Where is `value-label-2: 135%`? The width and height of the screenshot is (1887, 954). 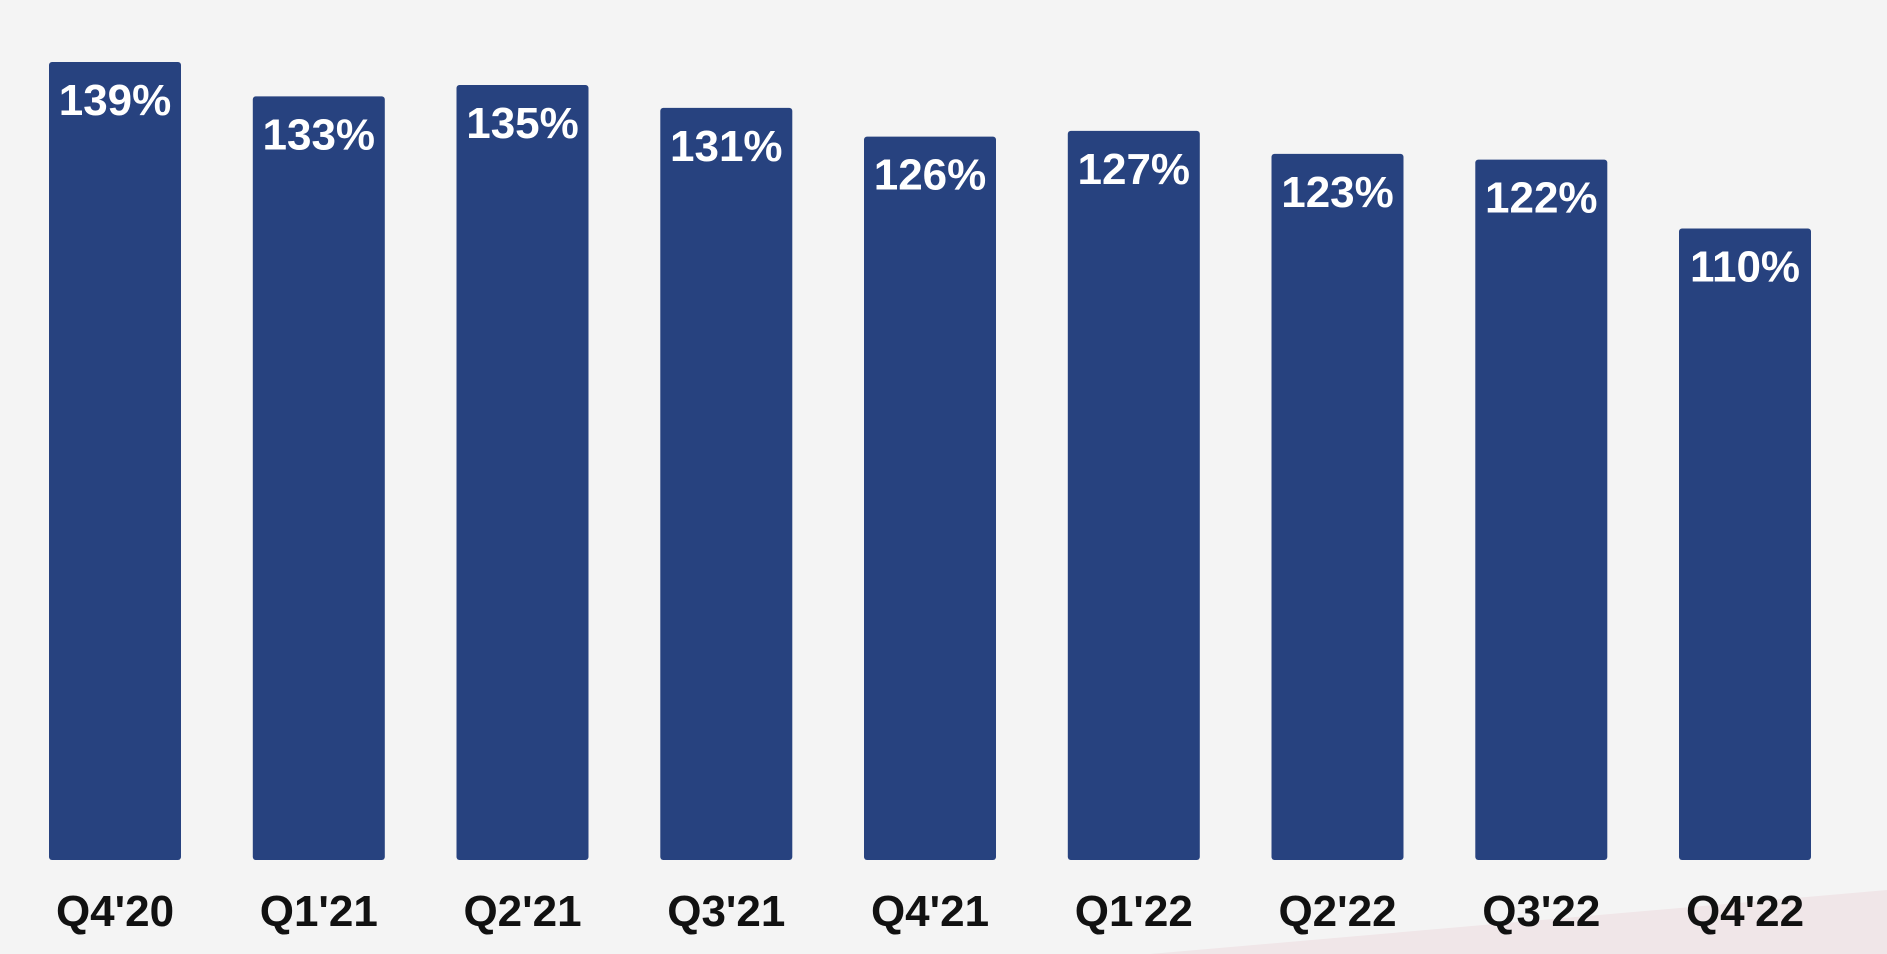 value-label-2: 135% is located at coordinates (522, 123).